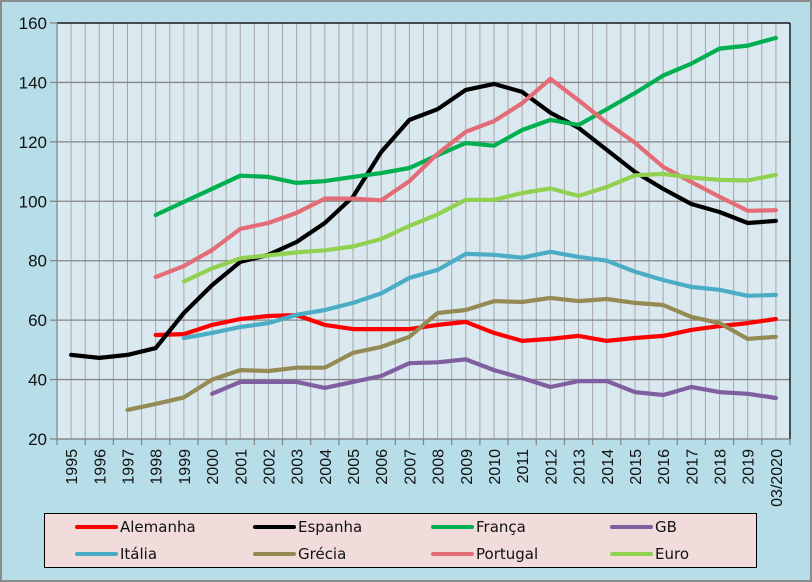  I want to click on legend-label: Grécia, so click(322, 554).